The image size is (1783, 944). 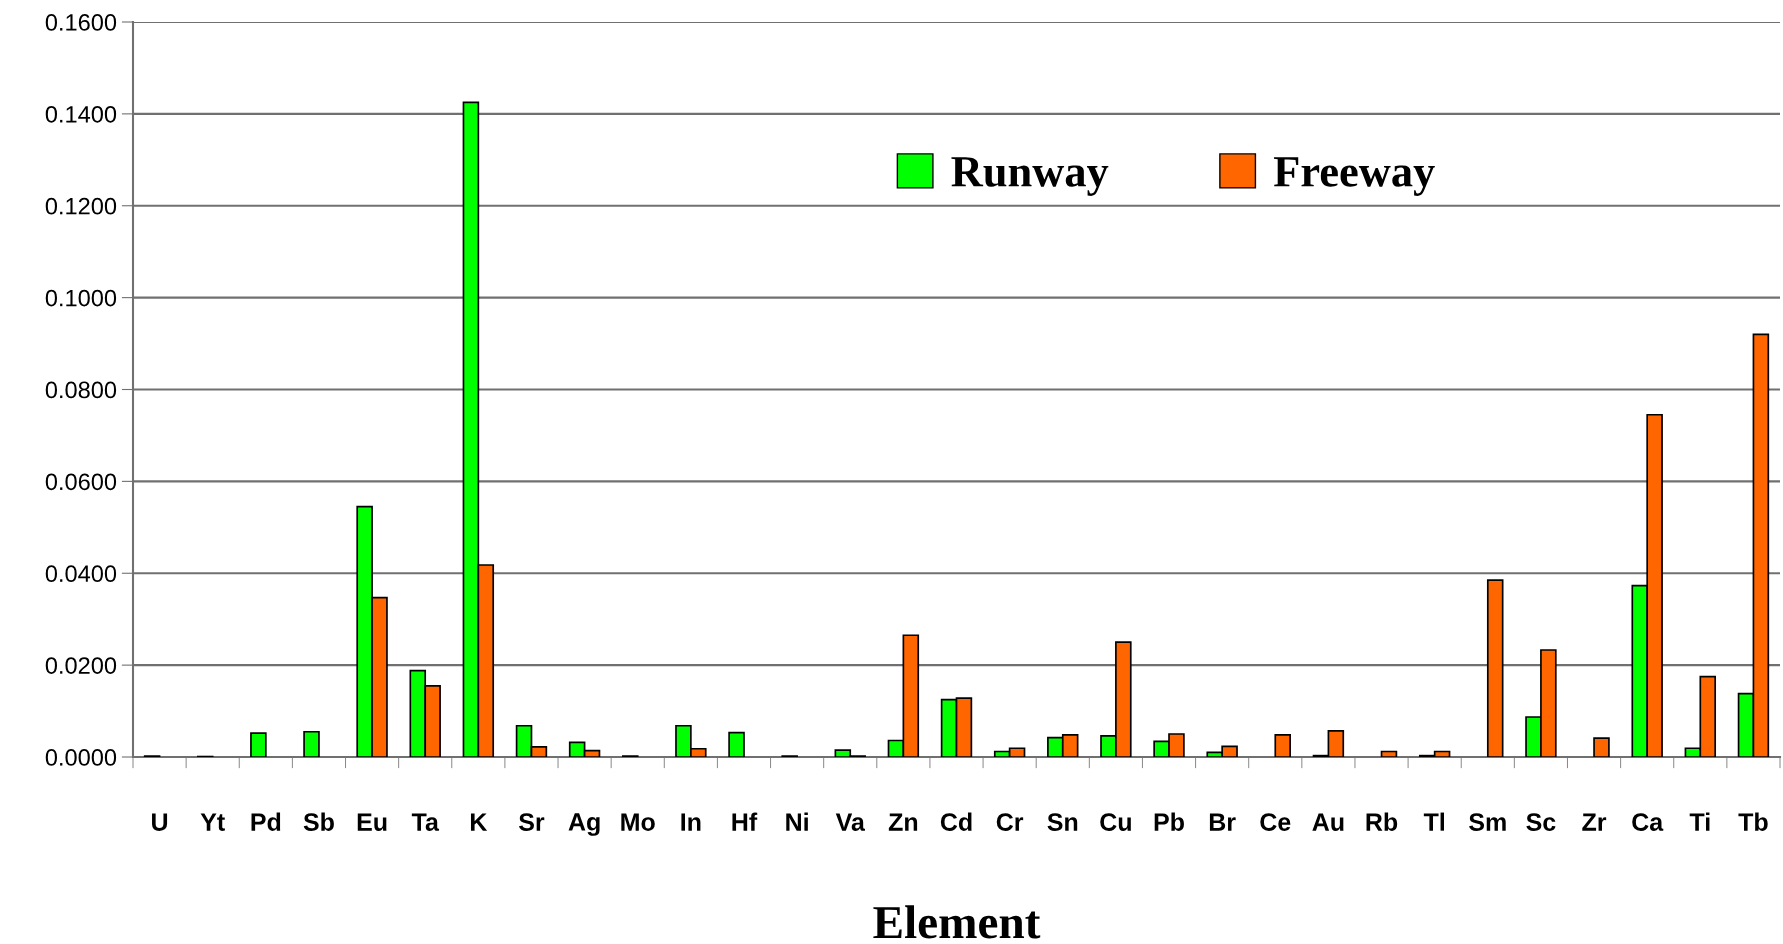 What do you see at coordinates (1382, 821) in the screenshot?
I see `x-tick-label: Rb` at bounding box center [1382, 821].